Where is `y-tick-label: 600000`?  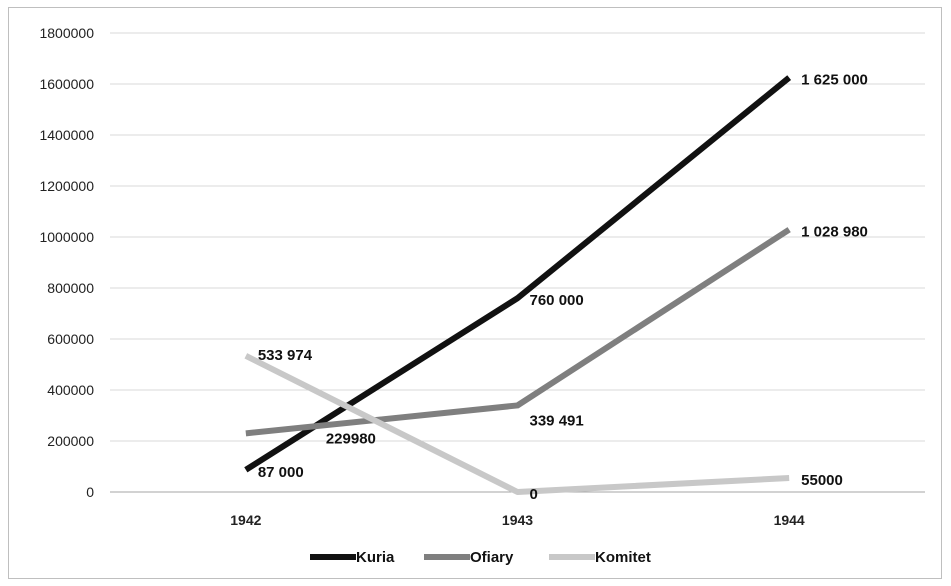
y-tick-label: 600000 is located at coordinates (70, 339).